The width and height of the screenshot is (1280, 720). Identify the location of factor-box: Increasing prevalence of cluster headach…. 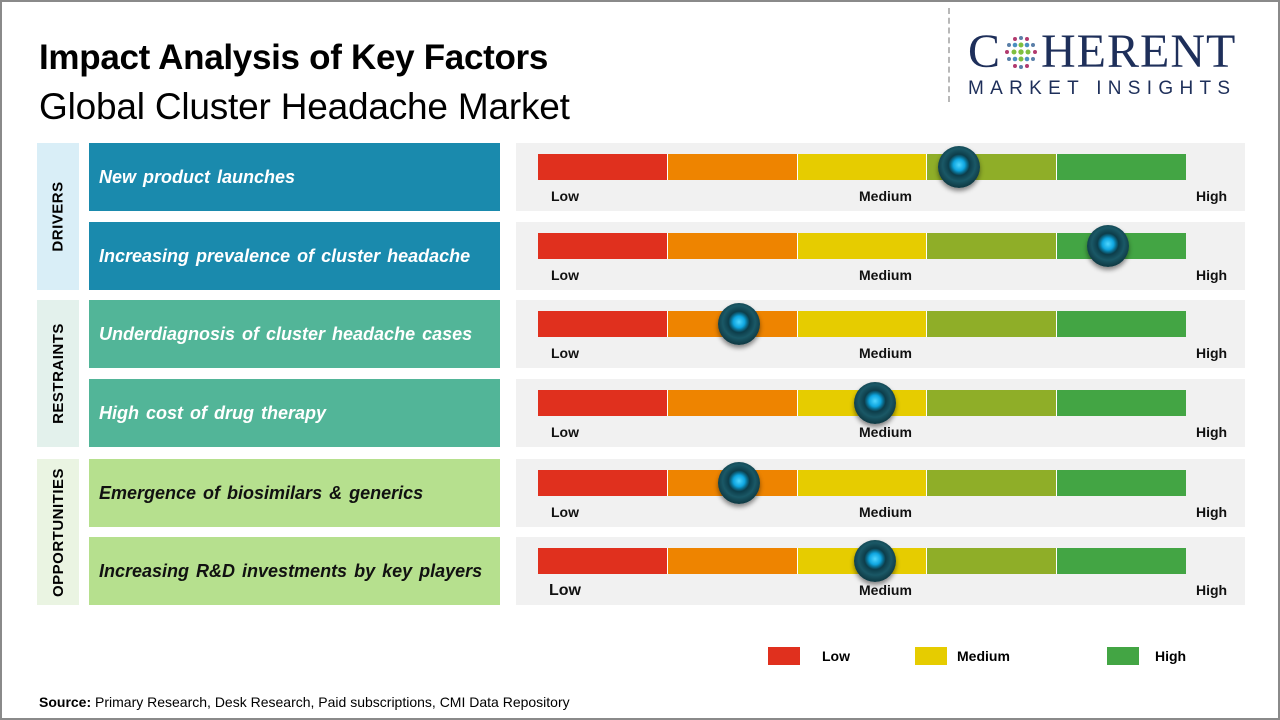
(294, 256).